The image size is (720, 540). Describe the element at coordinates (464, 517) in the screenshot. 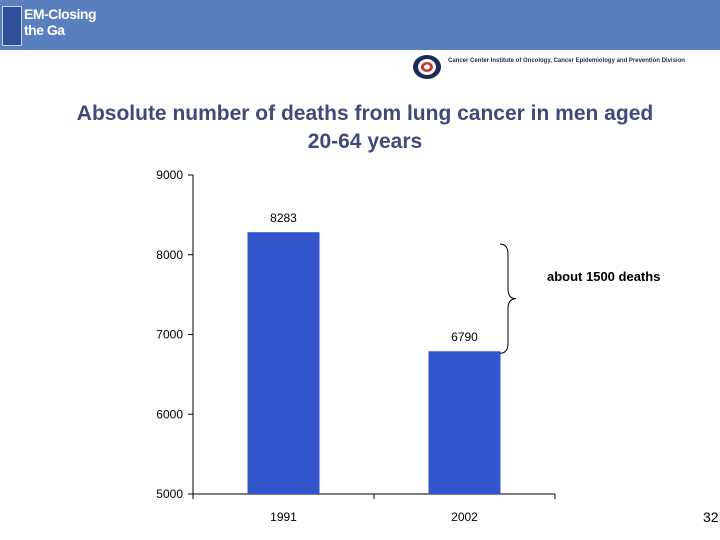

I see `x-tick-label-2002: 2002` at that location.